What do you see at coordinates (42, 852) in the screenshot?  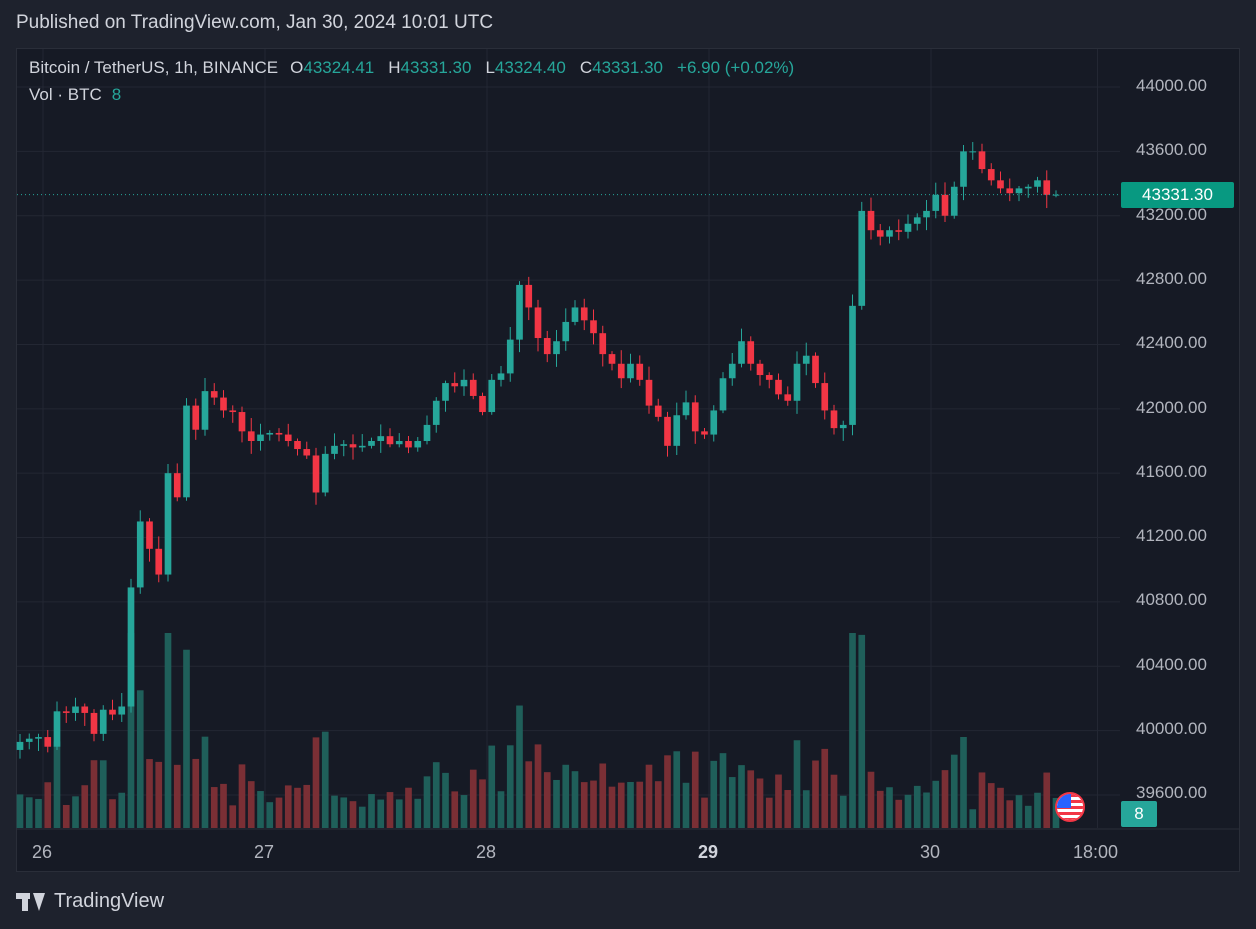 I see `x-tick-label: 26` at bounding box center [42, 852].